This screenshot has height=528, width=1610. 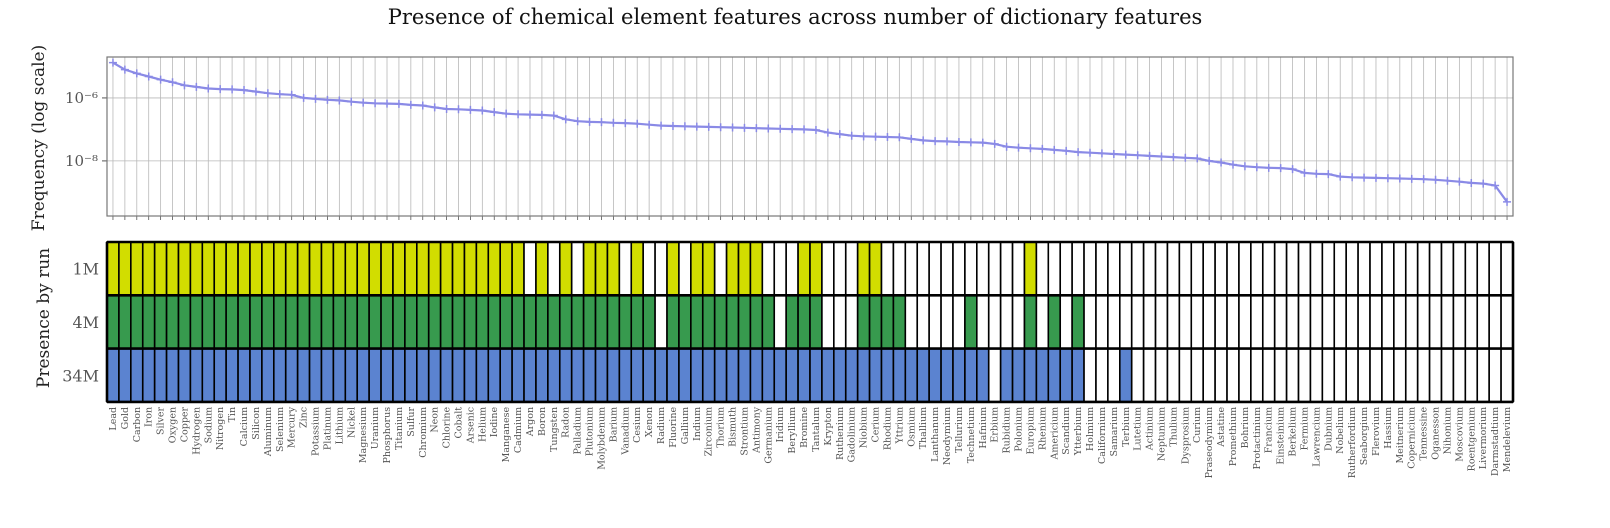 What do you see at coordinates (482, 424) in the screenshot?
I see `element-label: Helium` at bounding box center [482, 424].